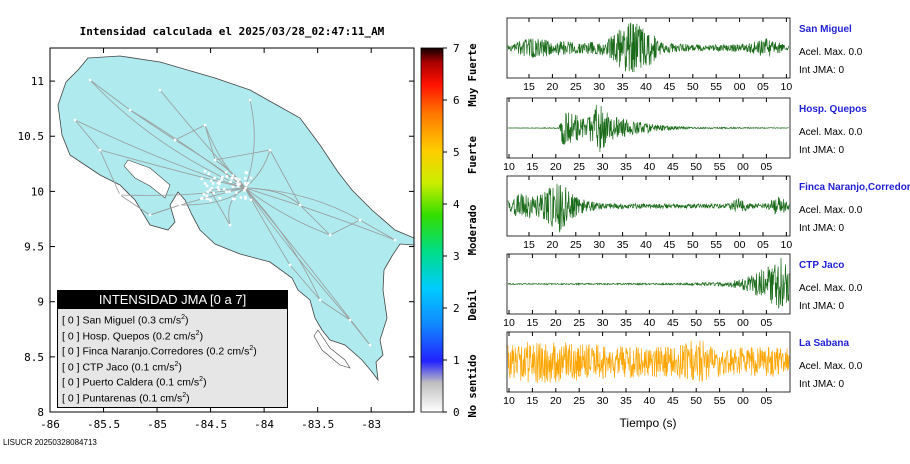 The width and height of the screenshot is (910, 464). What do you see at coordinates (332, 349) in the screenshot?
I see `osa-peninsula-edge` at bounding box center [332, 349].